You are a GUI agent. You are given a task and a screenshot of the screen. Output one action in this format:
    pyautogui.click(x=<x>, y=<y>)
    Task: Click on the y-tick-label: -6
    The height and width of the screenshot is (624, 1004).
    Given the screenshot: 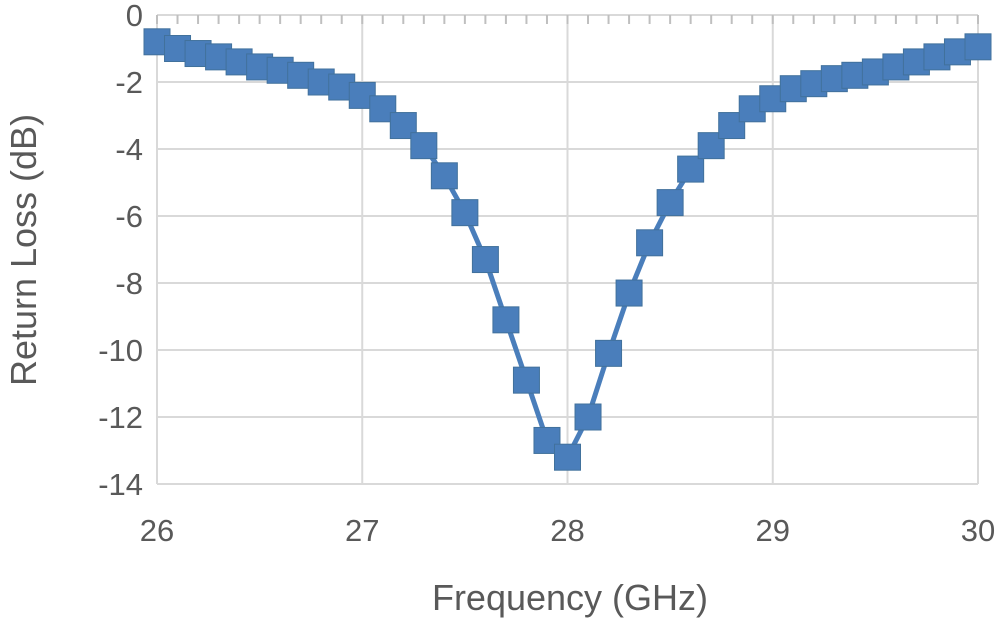 What is the action you would take?
    pyautogui.click(x=129, y=216)
    